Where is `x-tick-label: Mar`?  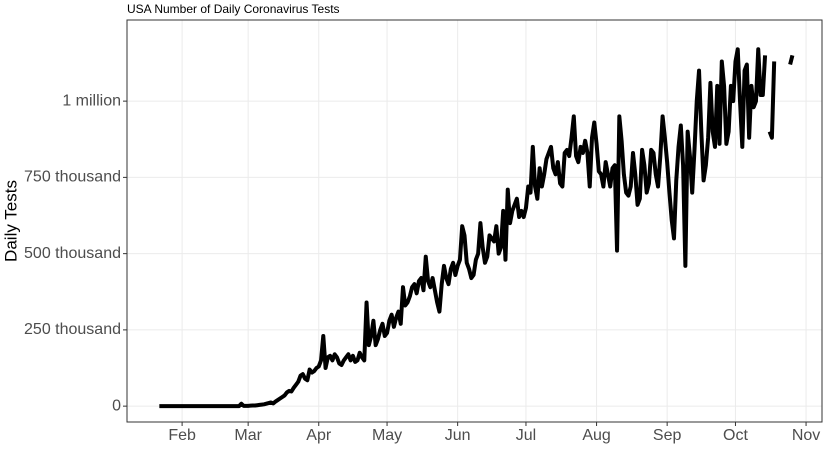
x-tick-label: Mar is located at coordinates (248, 435).